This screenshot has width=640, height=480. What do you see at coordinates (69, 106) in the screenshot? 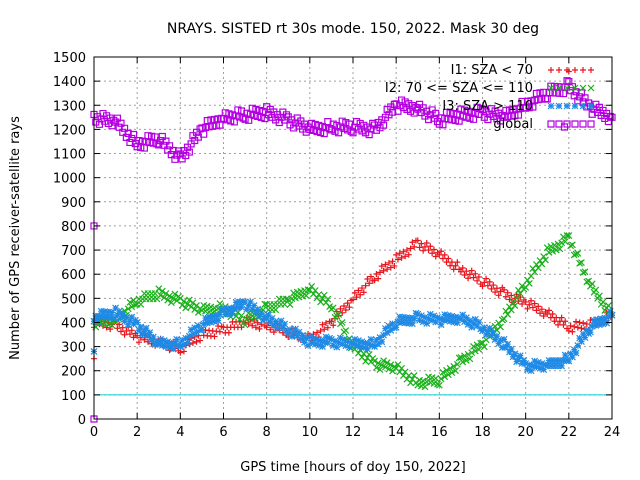
I see `y-tick-label: 1300` at bounding box center [69, 106].